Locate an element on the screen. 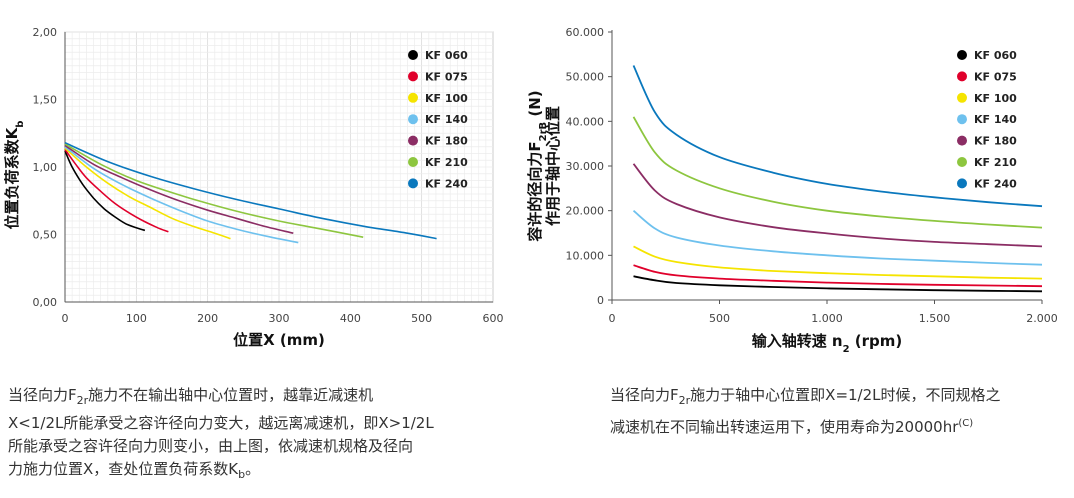 Image resolution: width=1074 pixels, height=498 pixels. x-tick-label-3: 300 is located at coordinates (279, 318).